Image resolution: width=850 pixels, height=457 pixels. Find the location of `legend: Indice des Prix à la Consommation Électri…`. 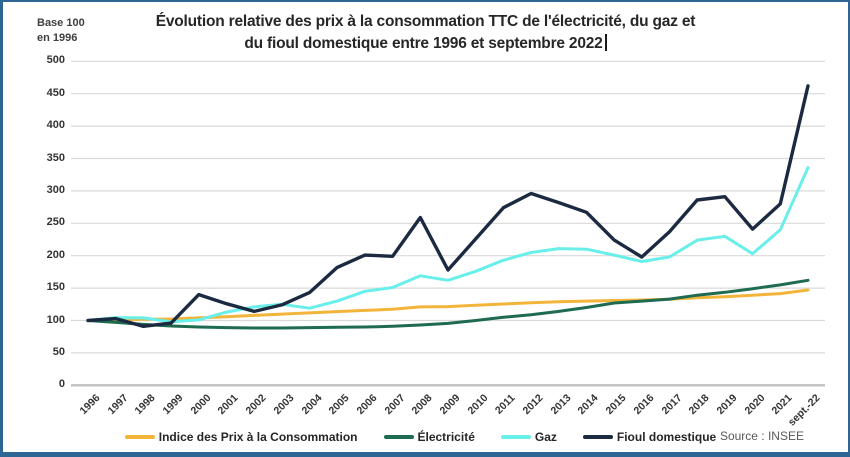

legend: Indice des Prix à la Consommation Électri… is located at coordinates (420, 437).